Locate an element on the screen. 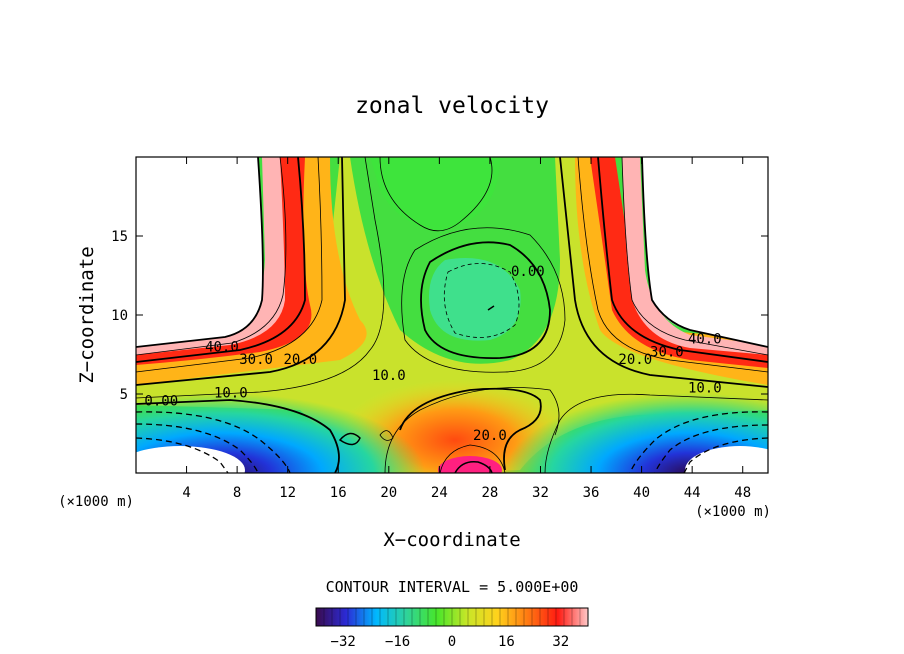 The height and width of the screenshot is (654, 904). field-center-light-cell is located at coordinates (475, 299).